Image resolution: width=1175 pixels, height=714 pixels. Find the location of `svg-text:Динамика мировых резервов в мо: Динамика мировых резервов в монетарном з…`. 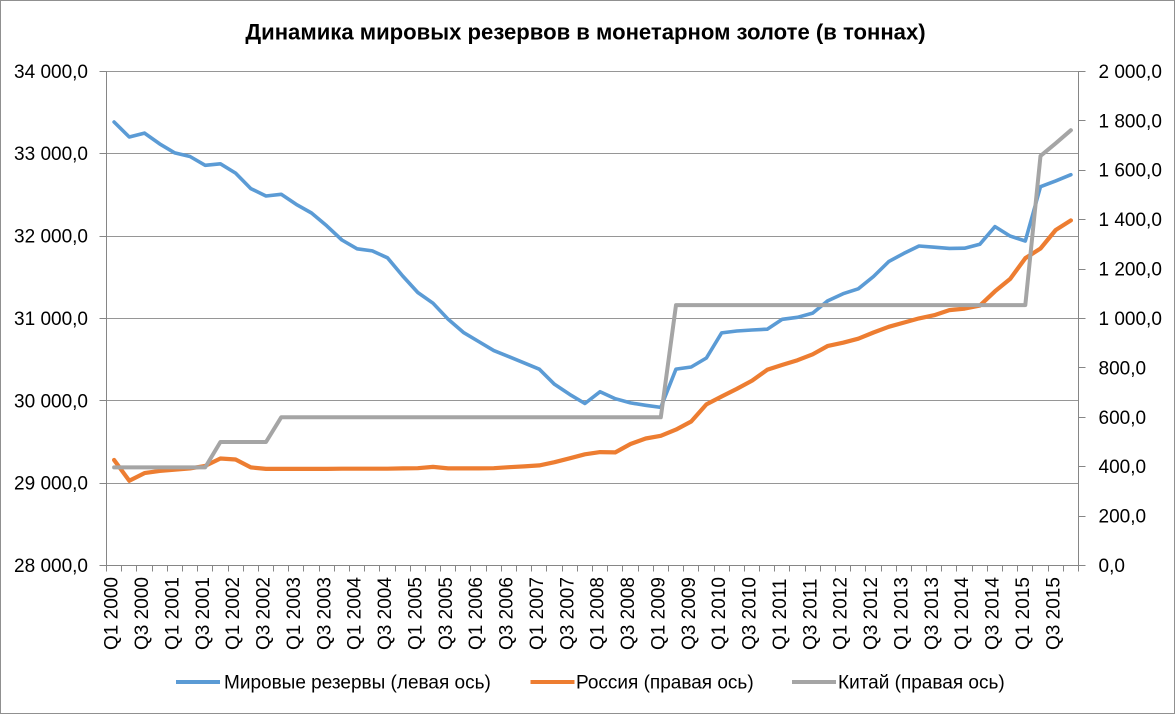

svg-text:Динамика мировых резервов в мо: Динамика мировых резервов в монетарном з… is located at coordinates (585, 32).